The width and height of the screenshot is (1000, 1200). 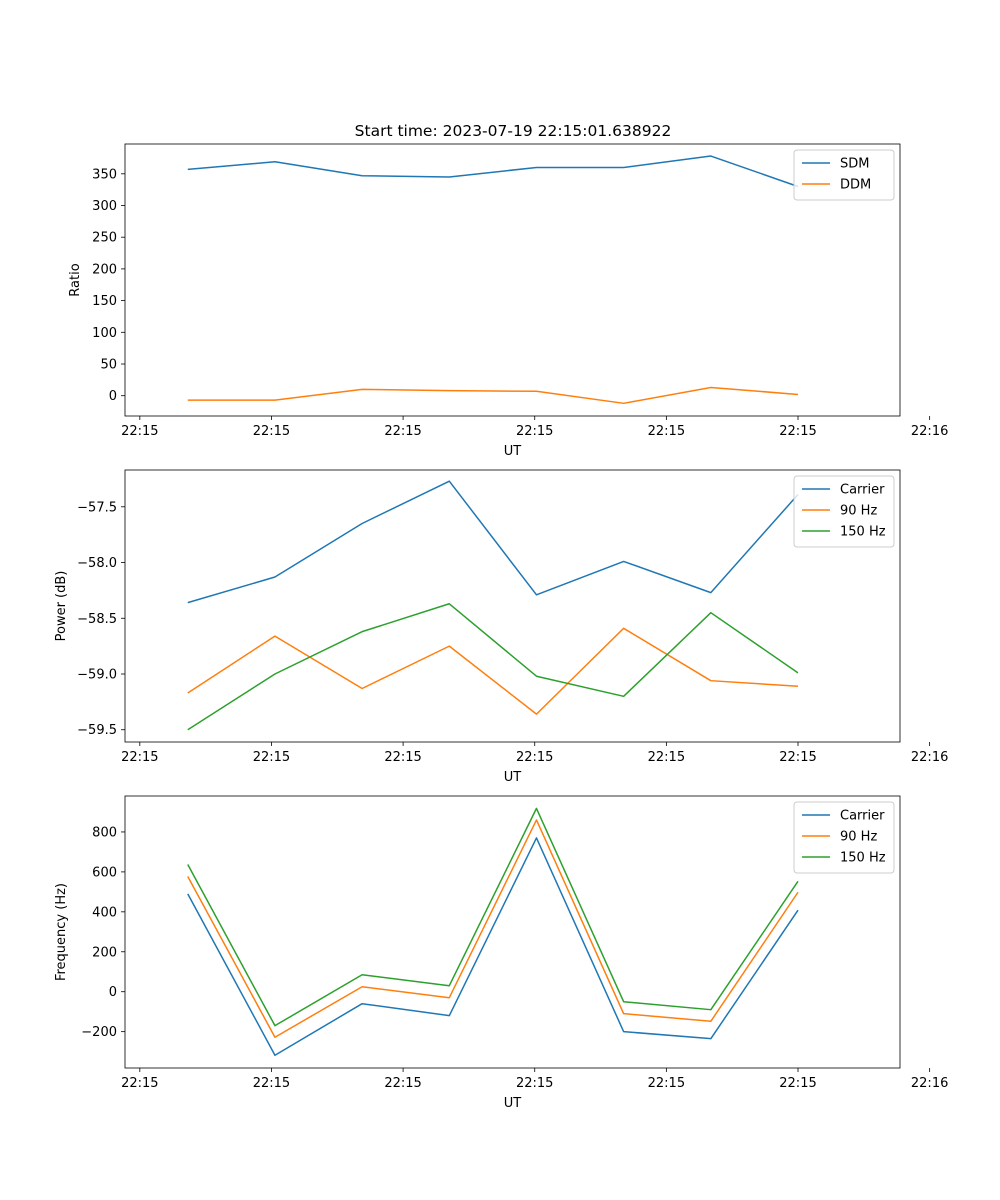 What do you see at coordinates (929, 757) in the screenshot?
I see `power-x-tick-label: 22:16` at bounding box center [929, 757].